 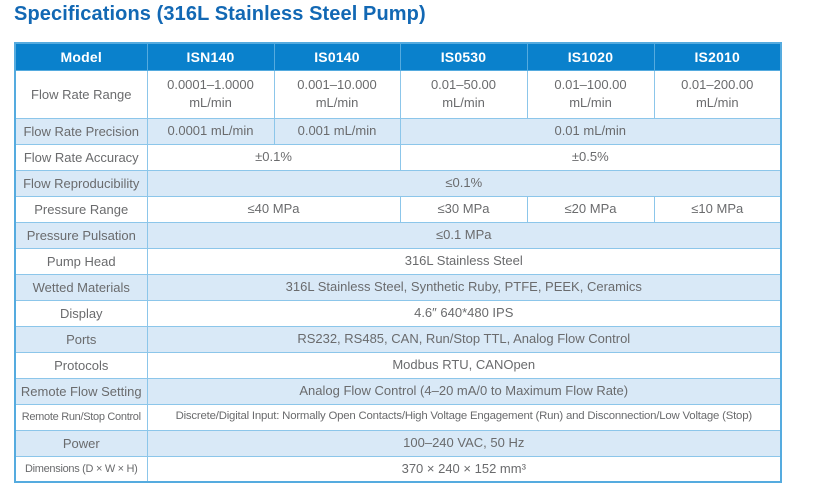 What do you see at coordinates (590, 94) in the screenshot?
I see `spec-value-cell: 0.01–100.00 mL/min` at bounding box center [590, 94].